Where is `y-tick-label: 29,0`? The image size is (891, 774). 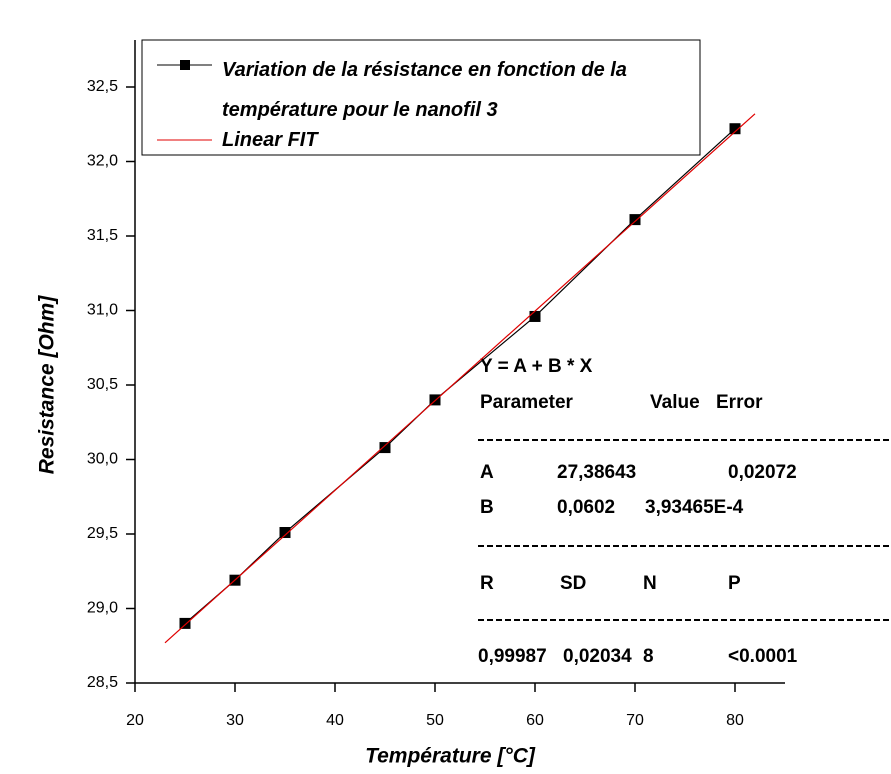 y-tick-label: 29,0 is located at coordinates (102, 608).